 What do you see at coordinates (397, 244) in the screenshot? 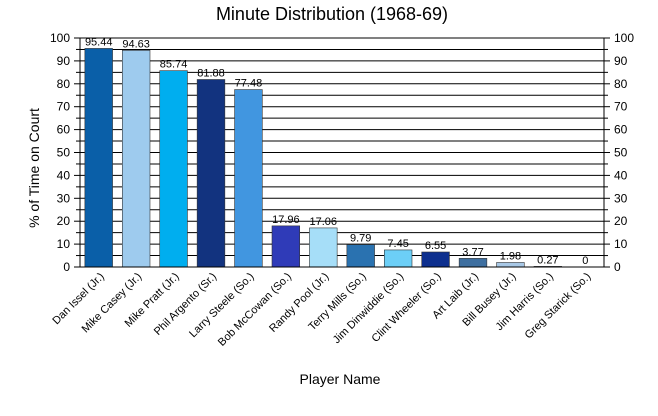
I see `data-label: 7.45` at bounding box center [397, 244].